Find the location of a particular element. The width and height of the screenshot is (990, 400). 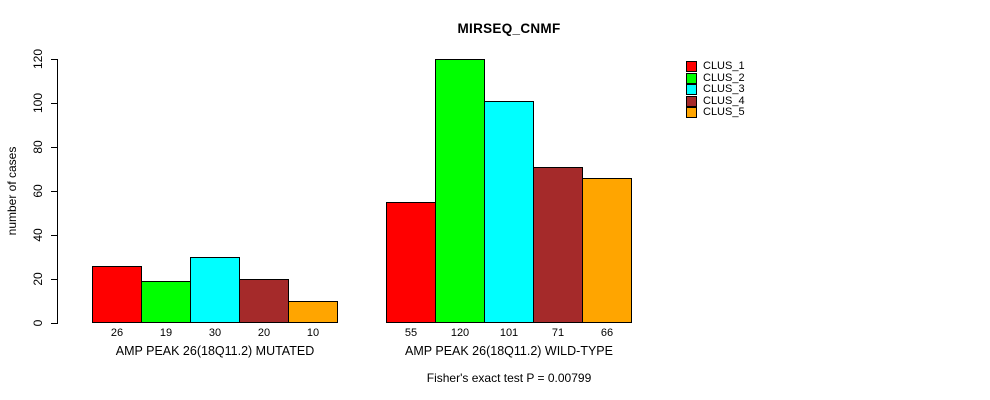

bar-value-label: 66 is located at coordinates (607, 333).